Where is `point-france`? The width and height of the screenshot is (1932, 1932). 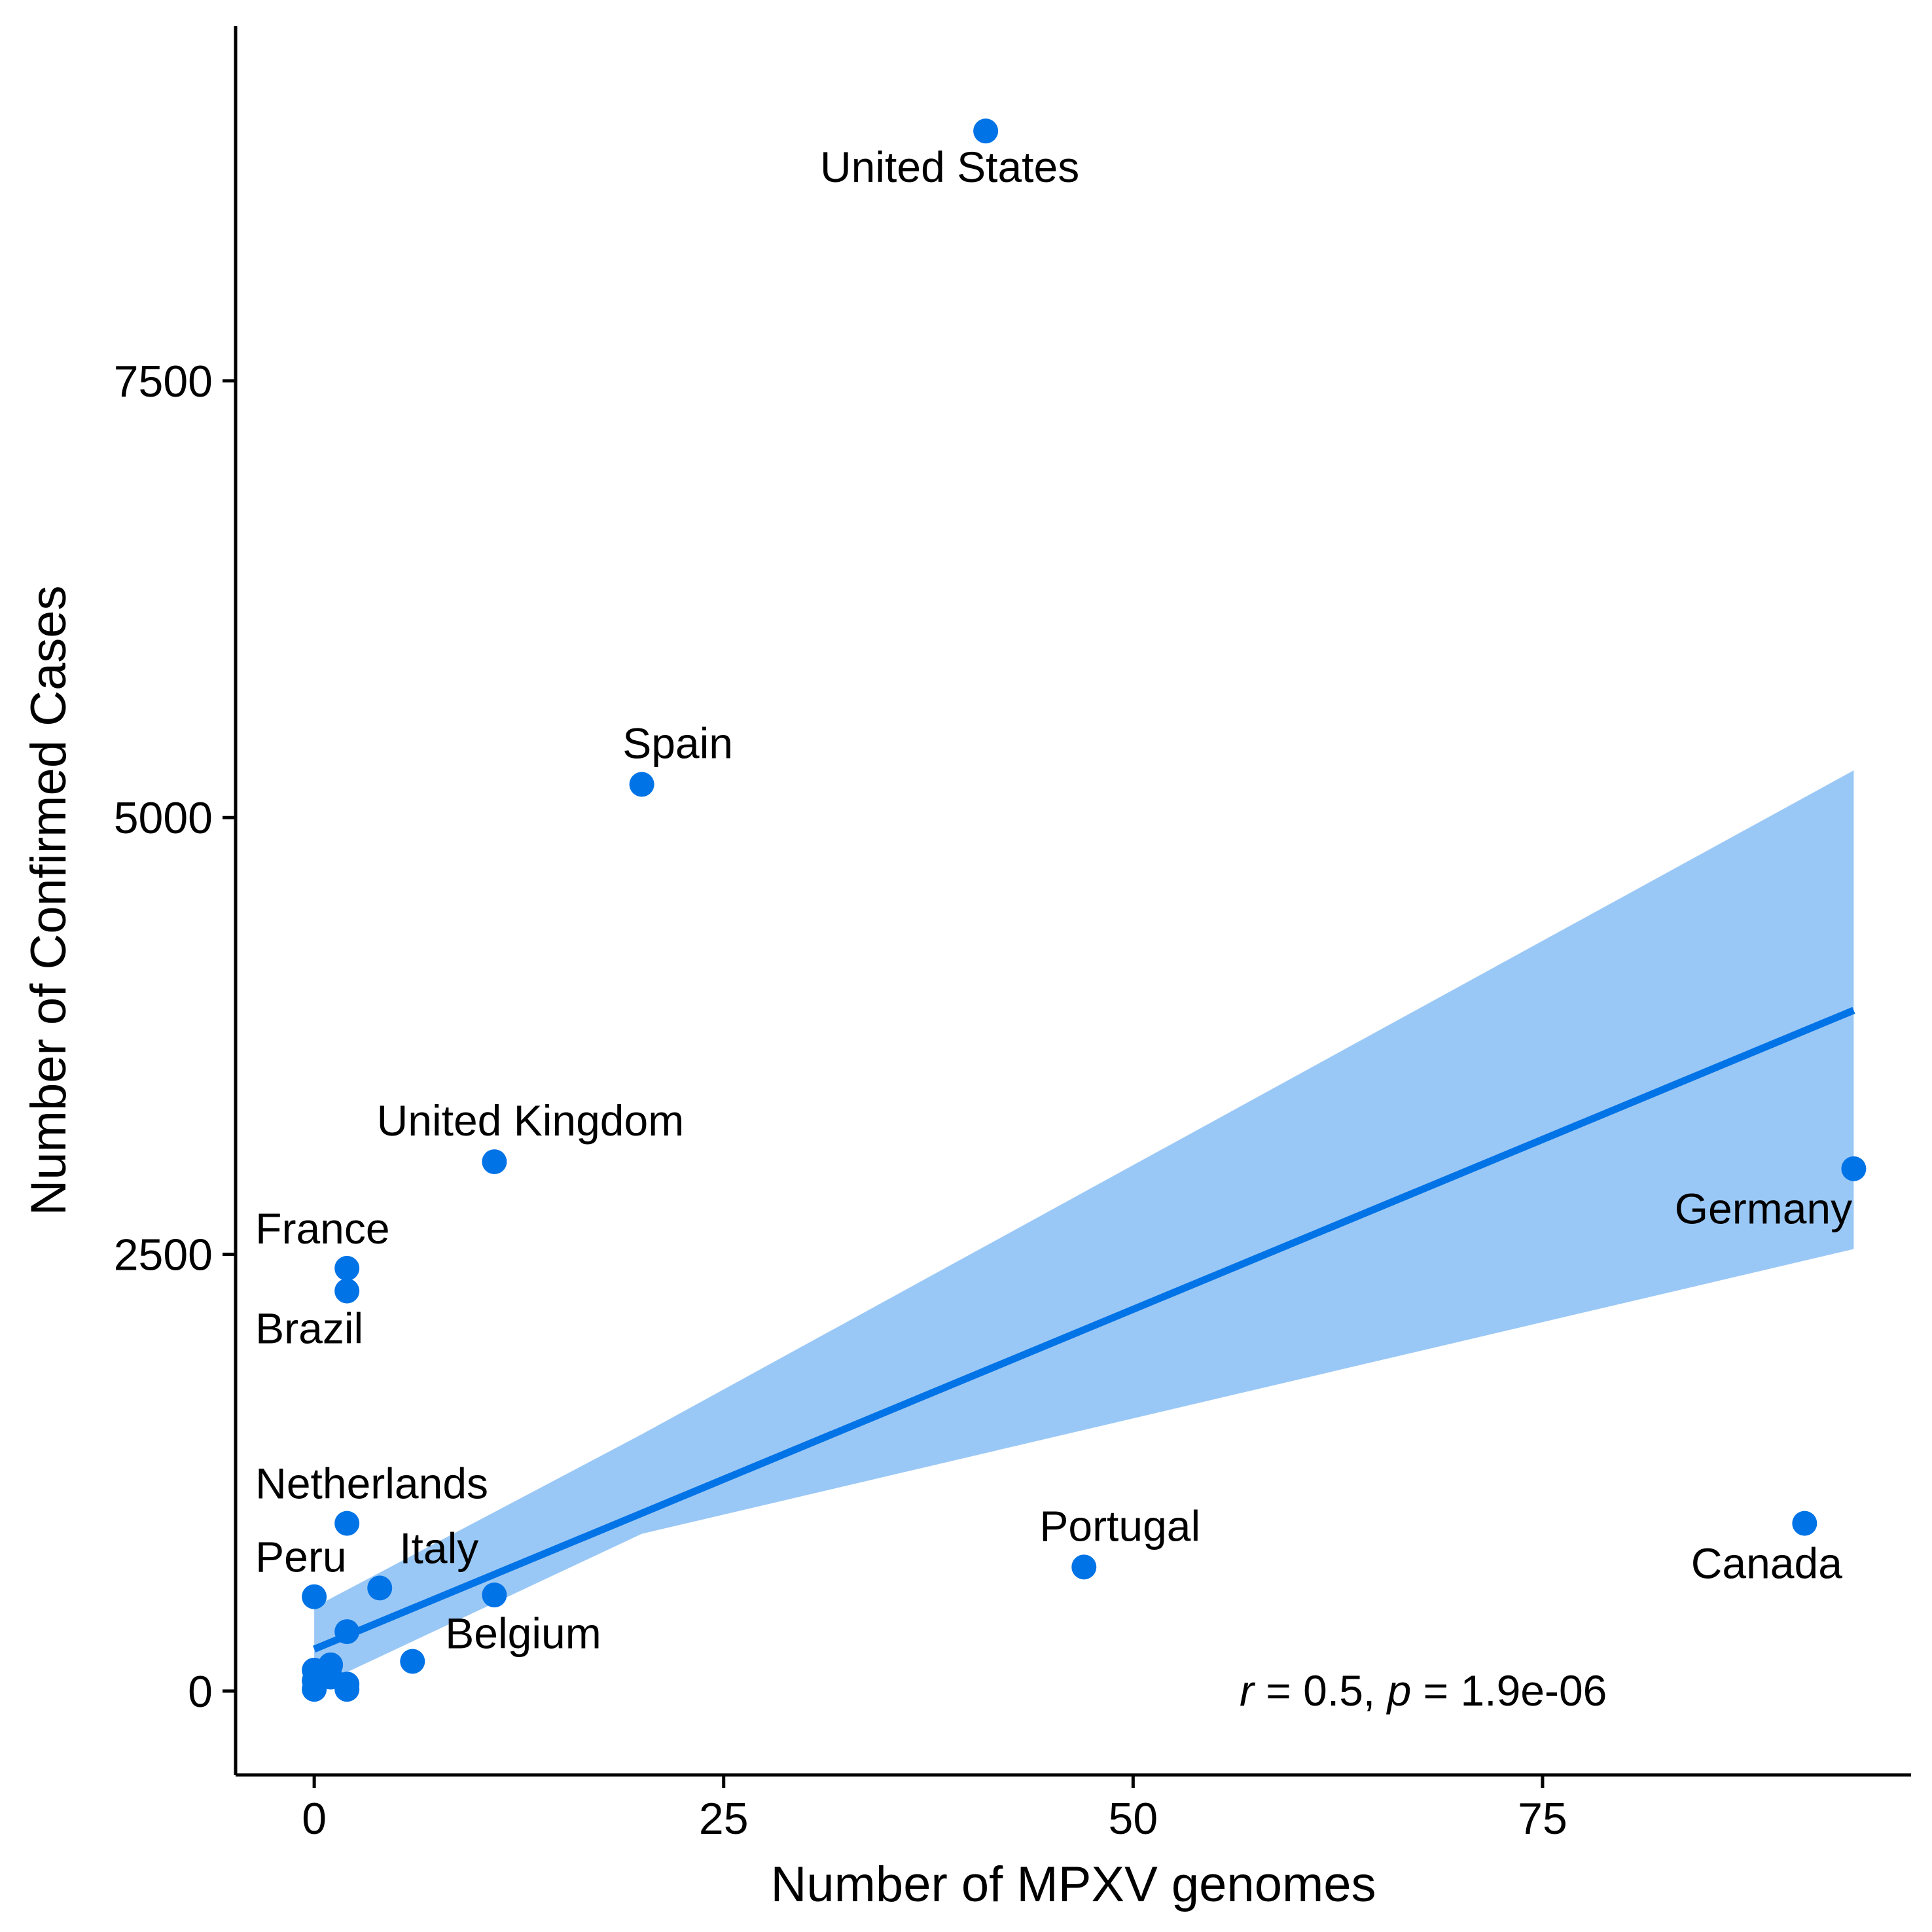
point-france is located at coordinates (347, 1268).